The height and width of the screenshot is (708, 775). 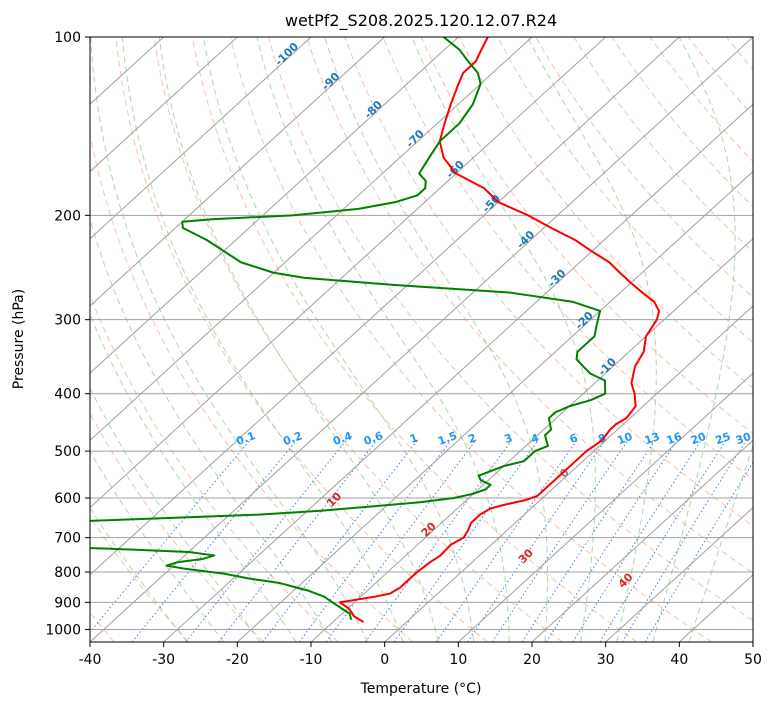 I want to click on x-tick-label: -40, so click(x=90, y=660).